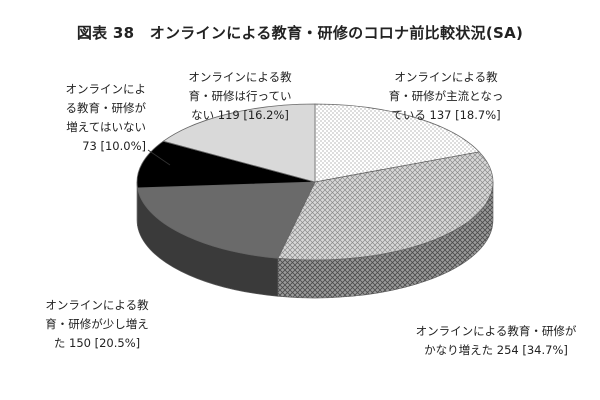 Image resolution: width=600 pixels, height=400 pixels. Describe the element at coordinates (385, 206) in the screenshot. I see `pie-slice-increased-greatly` at that location.